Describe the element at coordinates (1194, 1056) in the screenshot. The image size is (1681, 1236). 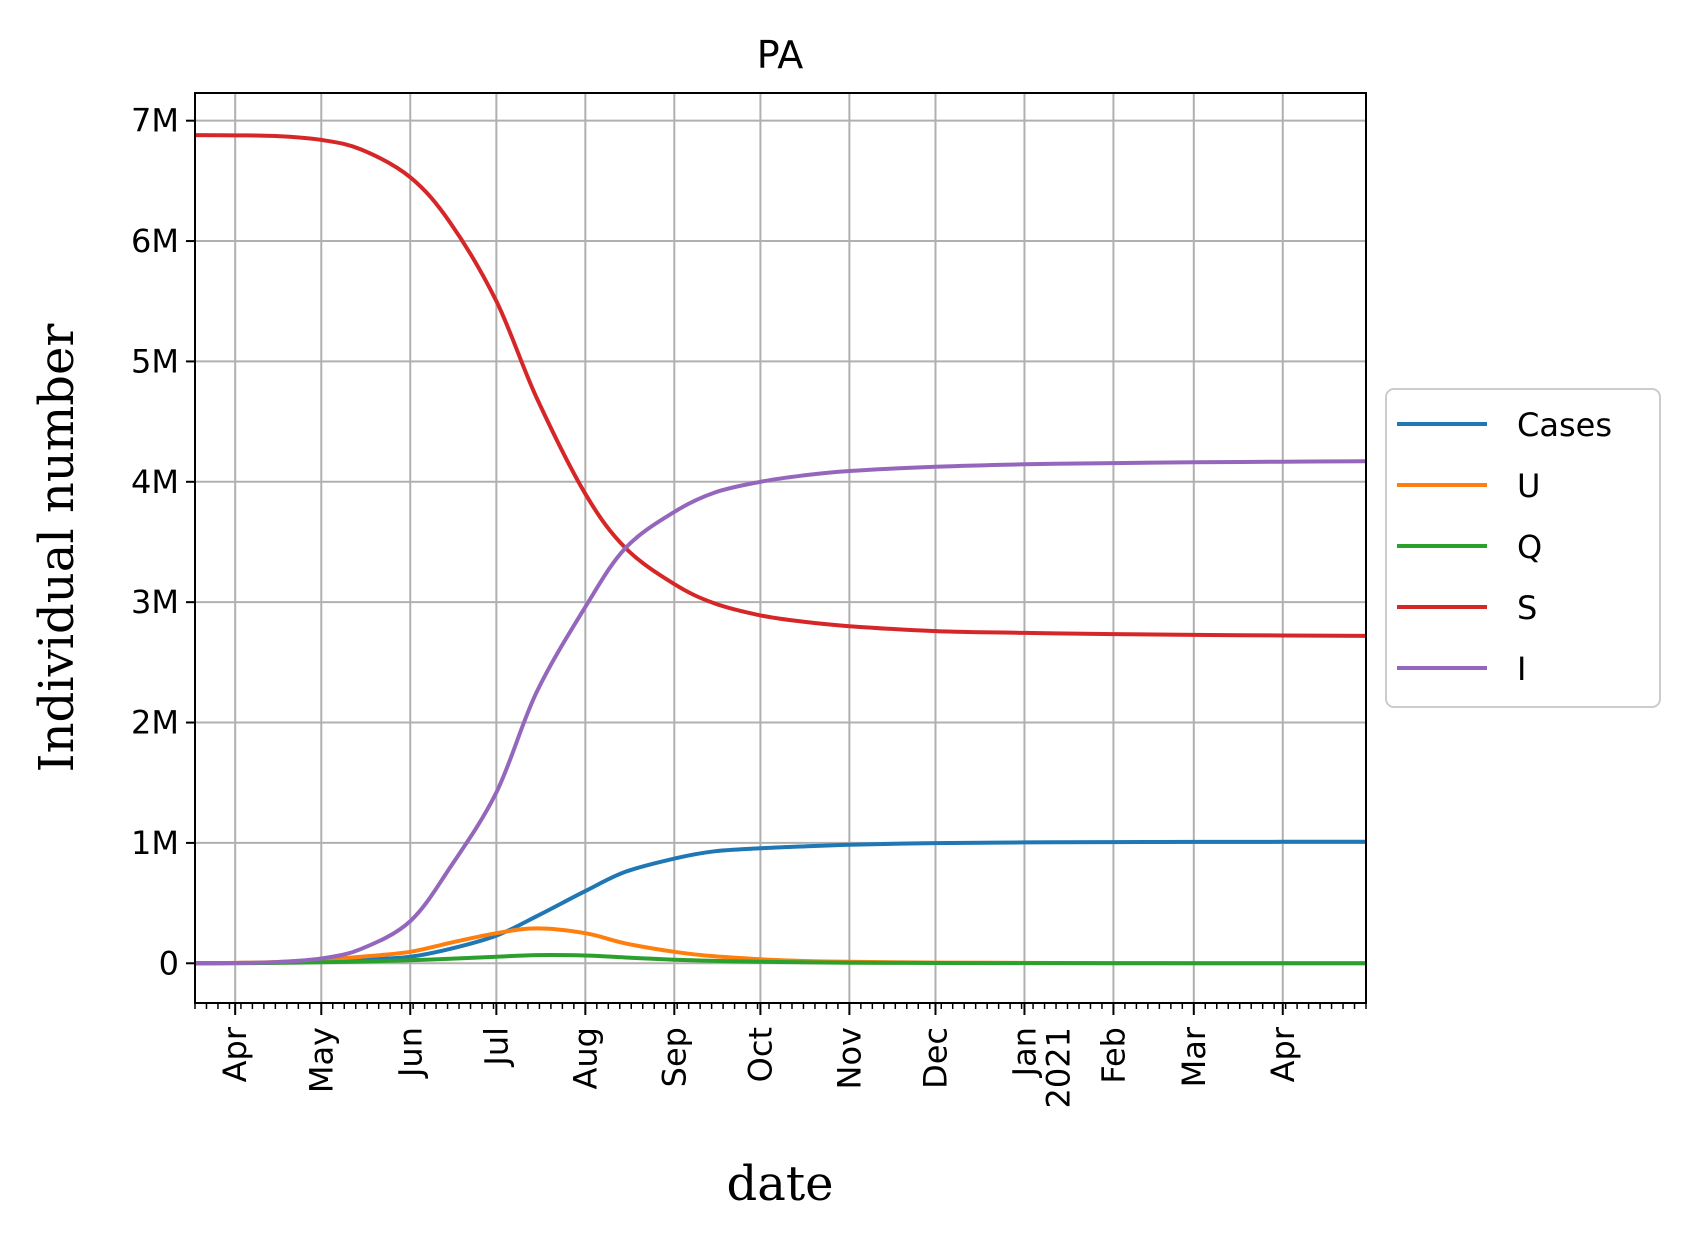
I see `x-tick-label: Mar` at that location.